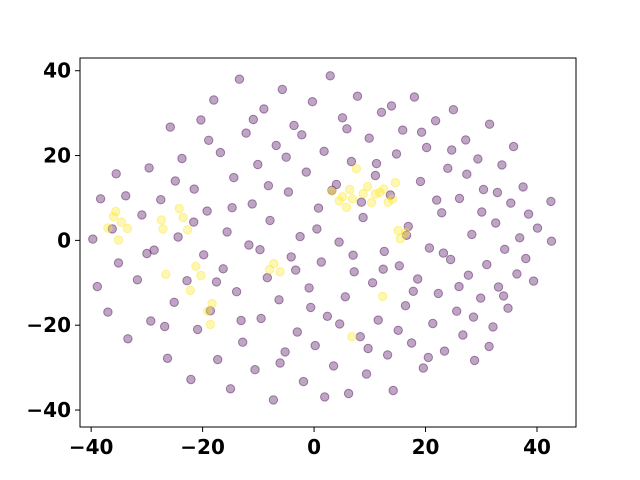 The width and height of the screenshot is (640, 480). Describe the element at coordinates (426, 447) in the screenshot. I see `x-tick-label: 20` at that location.